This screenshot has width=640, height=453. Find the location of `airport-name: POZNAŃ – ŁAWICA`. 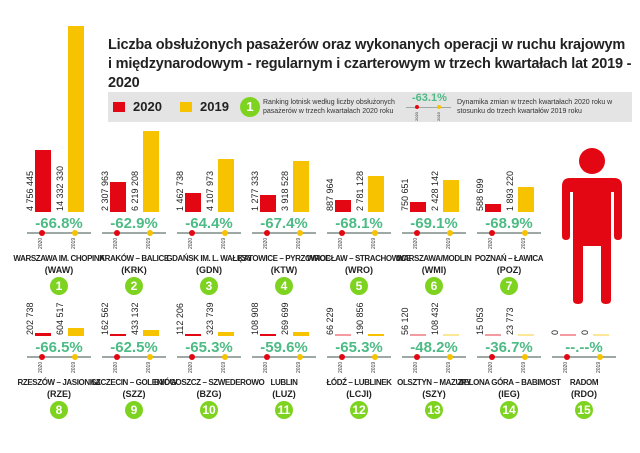

airport-name: POZNAŃ – ŁAWICA is located at coordinates (509, 258).